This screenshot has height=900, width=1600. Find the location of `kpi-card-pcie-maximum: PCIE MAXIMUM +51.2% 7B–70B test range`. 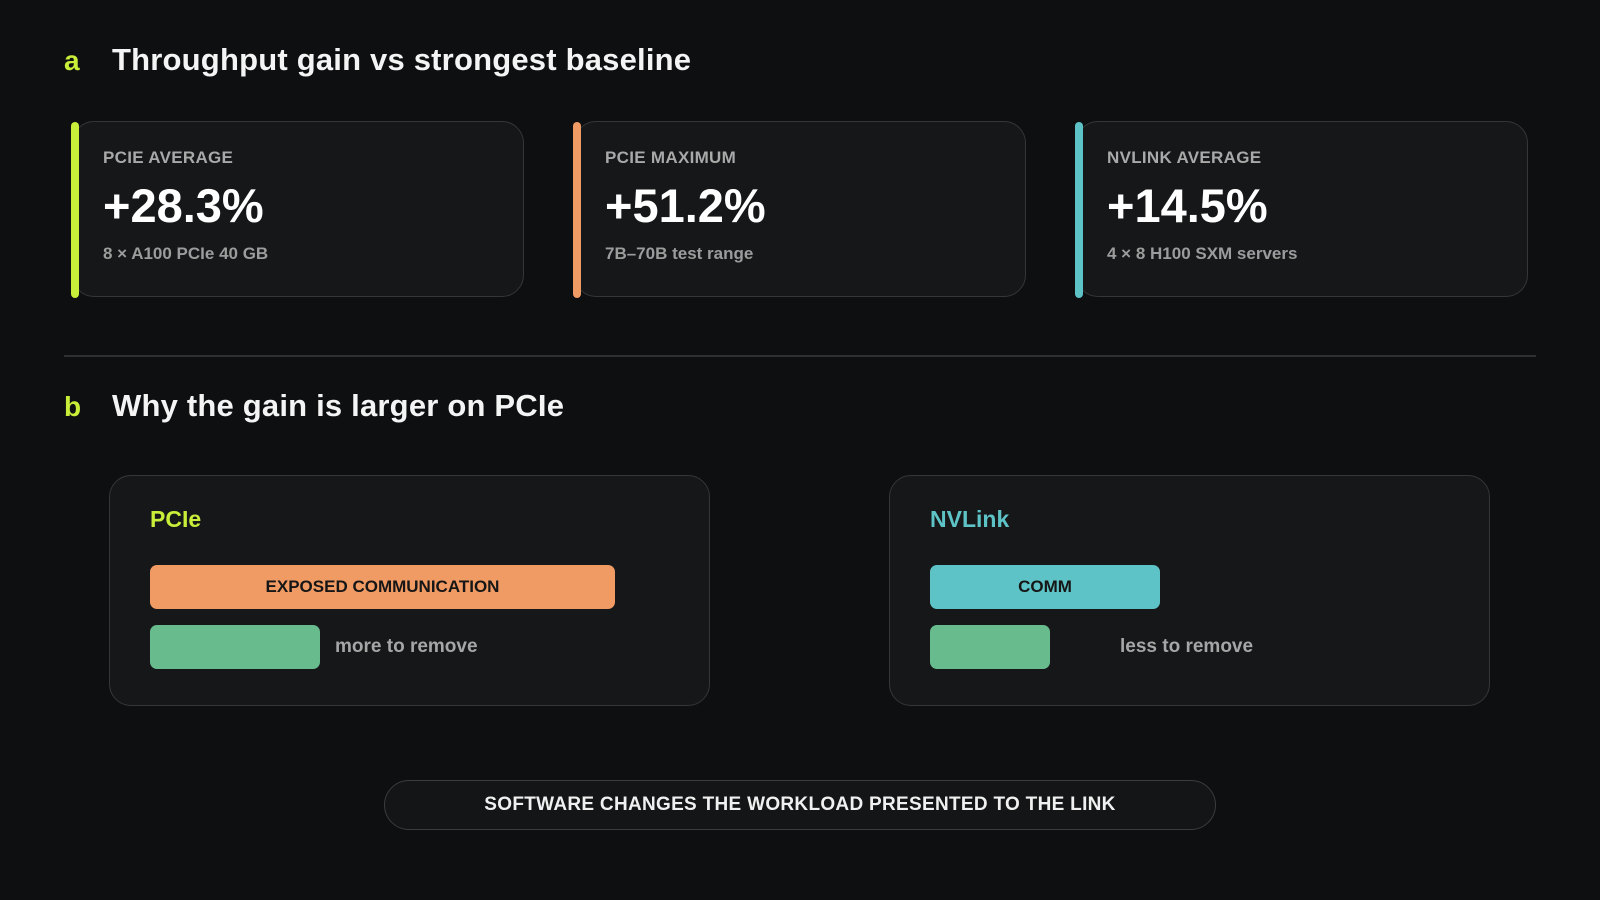

kpi-card-pcie-maximum: PCIE MAXIMUM +51.2% 7B–70B test range is located at coordinates (799, 209).